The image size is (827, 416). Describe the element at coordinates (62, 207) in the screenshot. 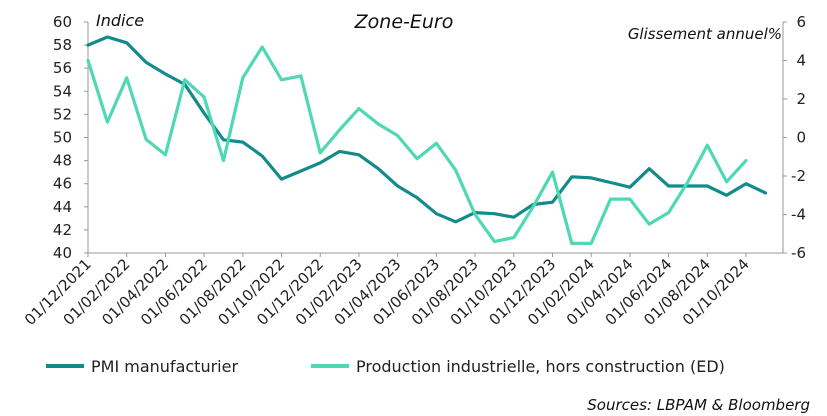

I see `left-tick-label: 44` at that location.